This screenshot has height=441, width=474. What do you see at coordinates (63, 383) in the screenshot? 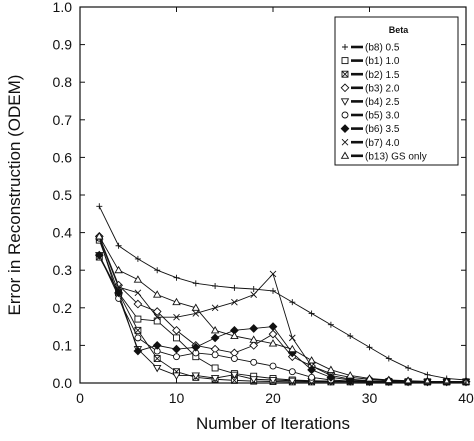
I see `y-tick-label: 0.0` at bounding box center [63, 383].